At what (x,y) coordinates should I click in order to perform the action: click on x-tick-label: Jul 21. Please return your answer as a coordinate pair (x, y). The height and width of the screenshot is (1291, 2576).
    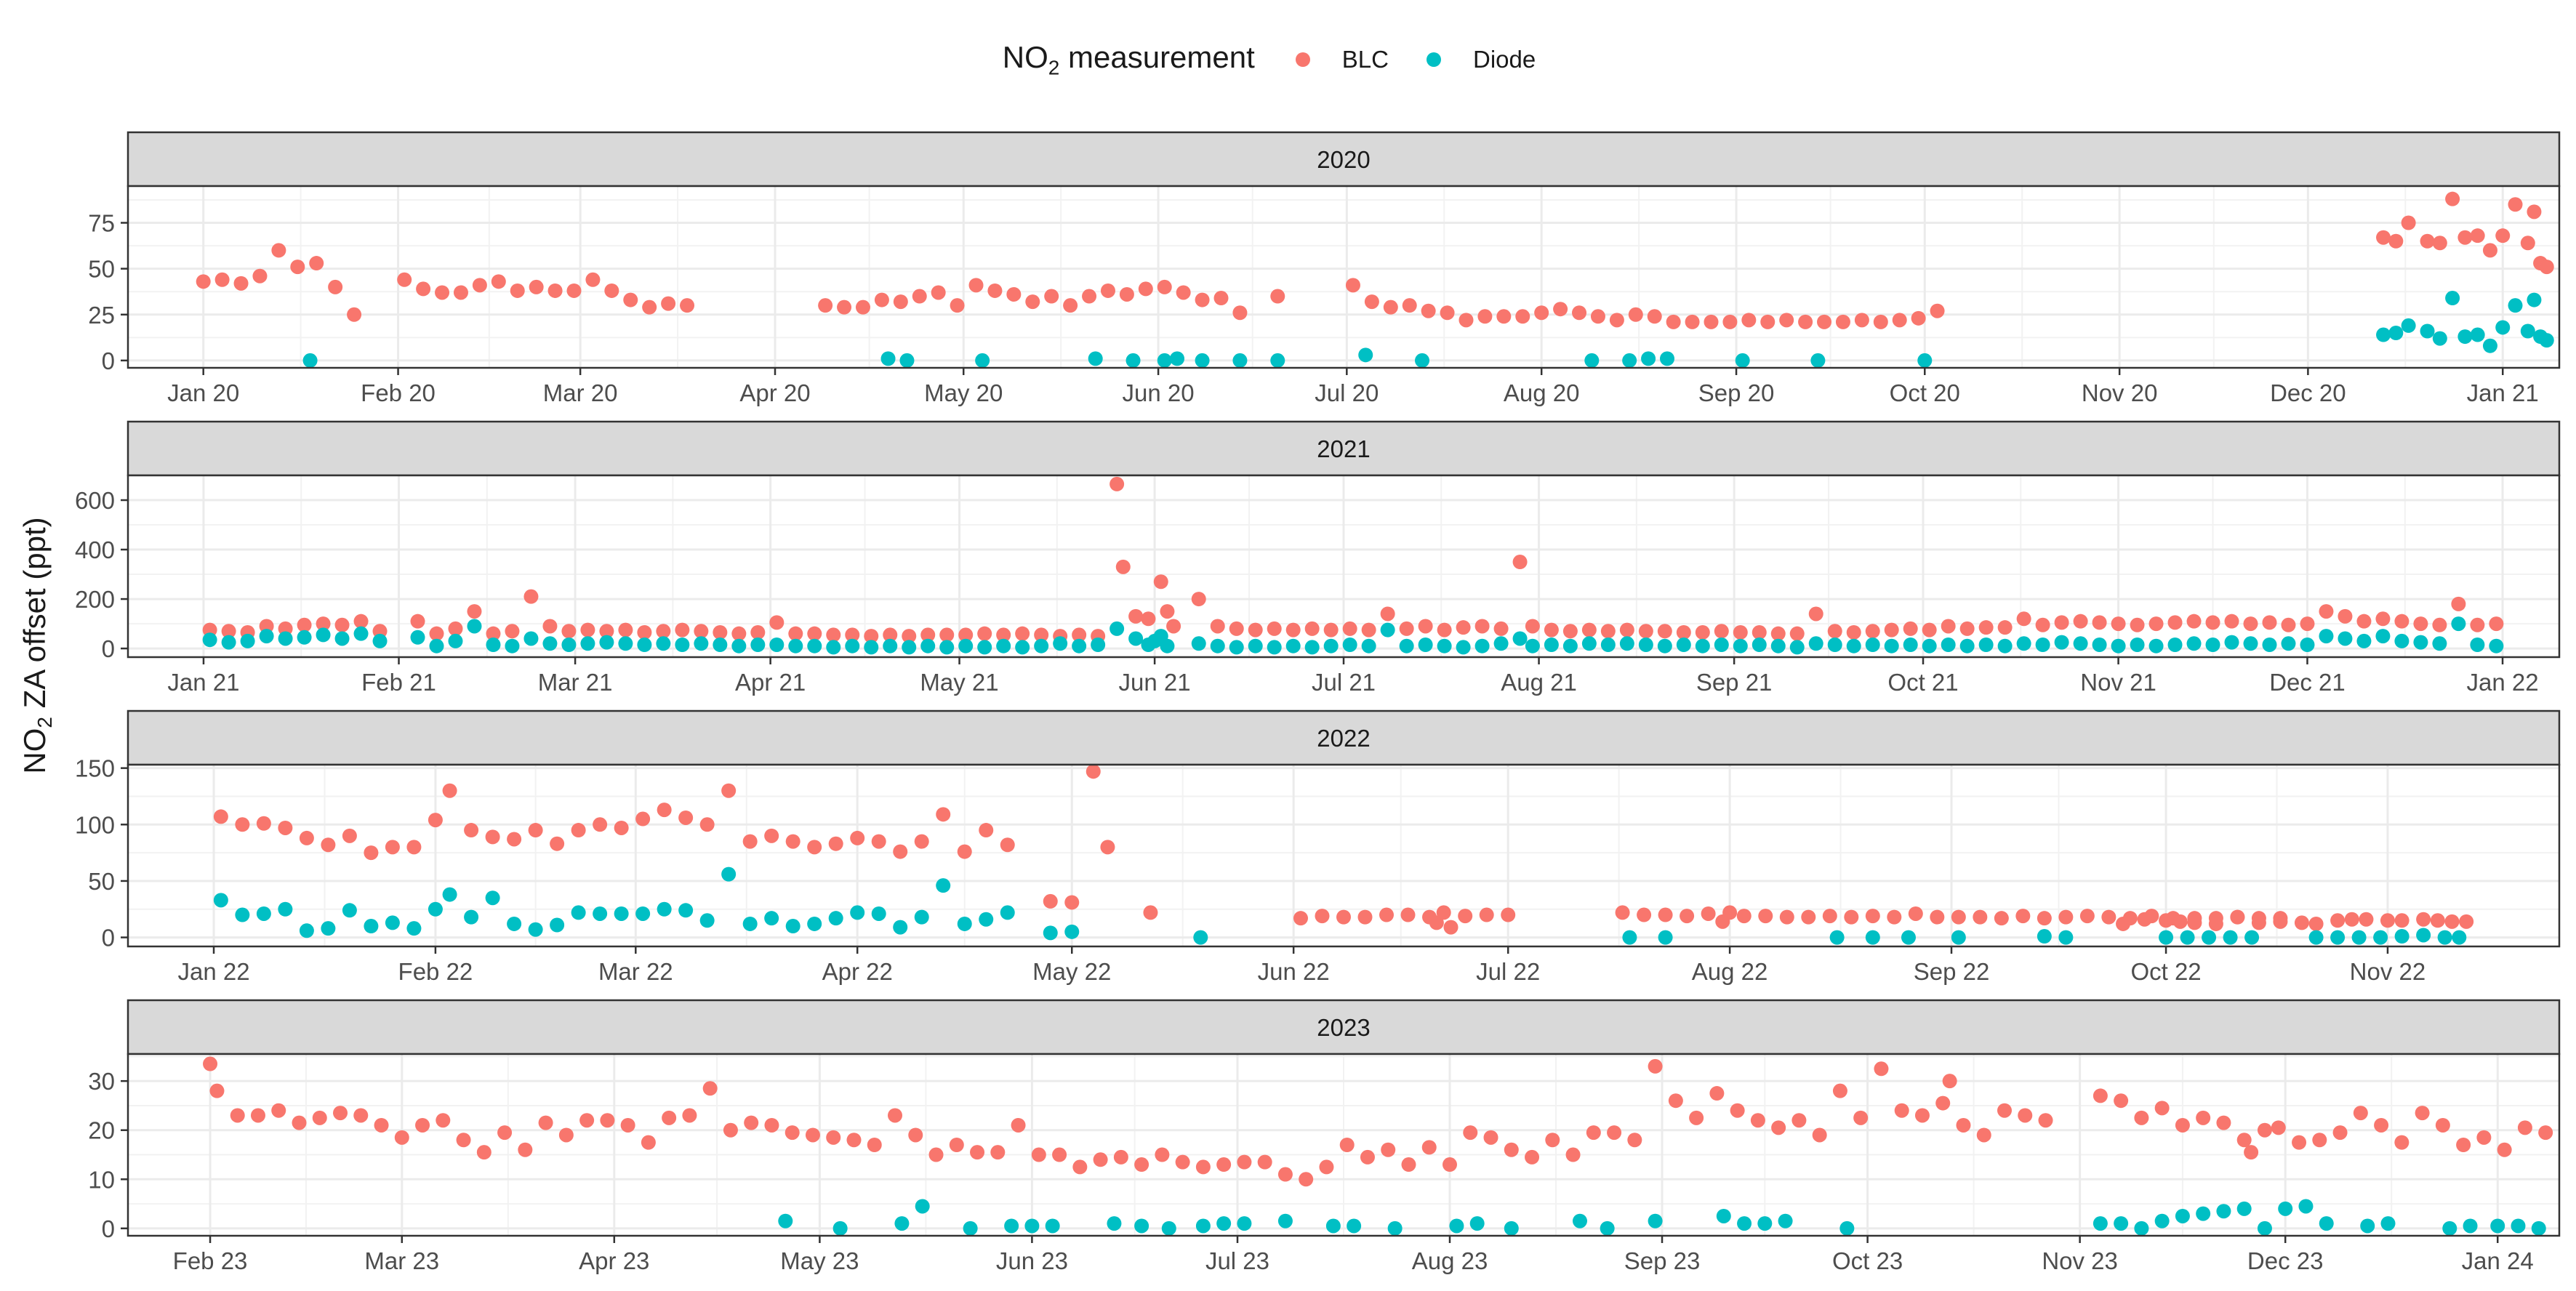
    Looking at the image, I should click on (1344, 682).